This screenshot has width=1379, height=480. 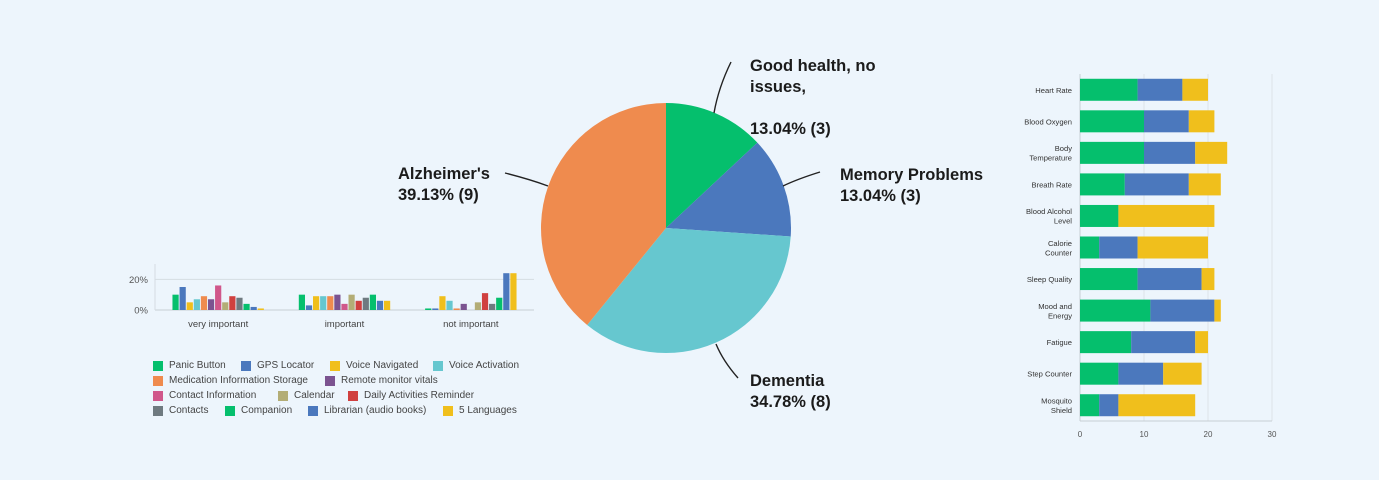 I want to click on legend-label: Daily Activities Reminder, so click(x=419, y=395).